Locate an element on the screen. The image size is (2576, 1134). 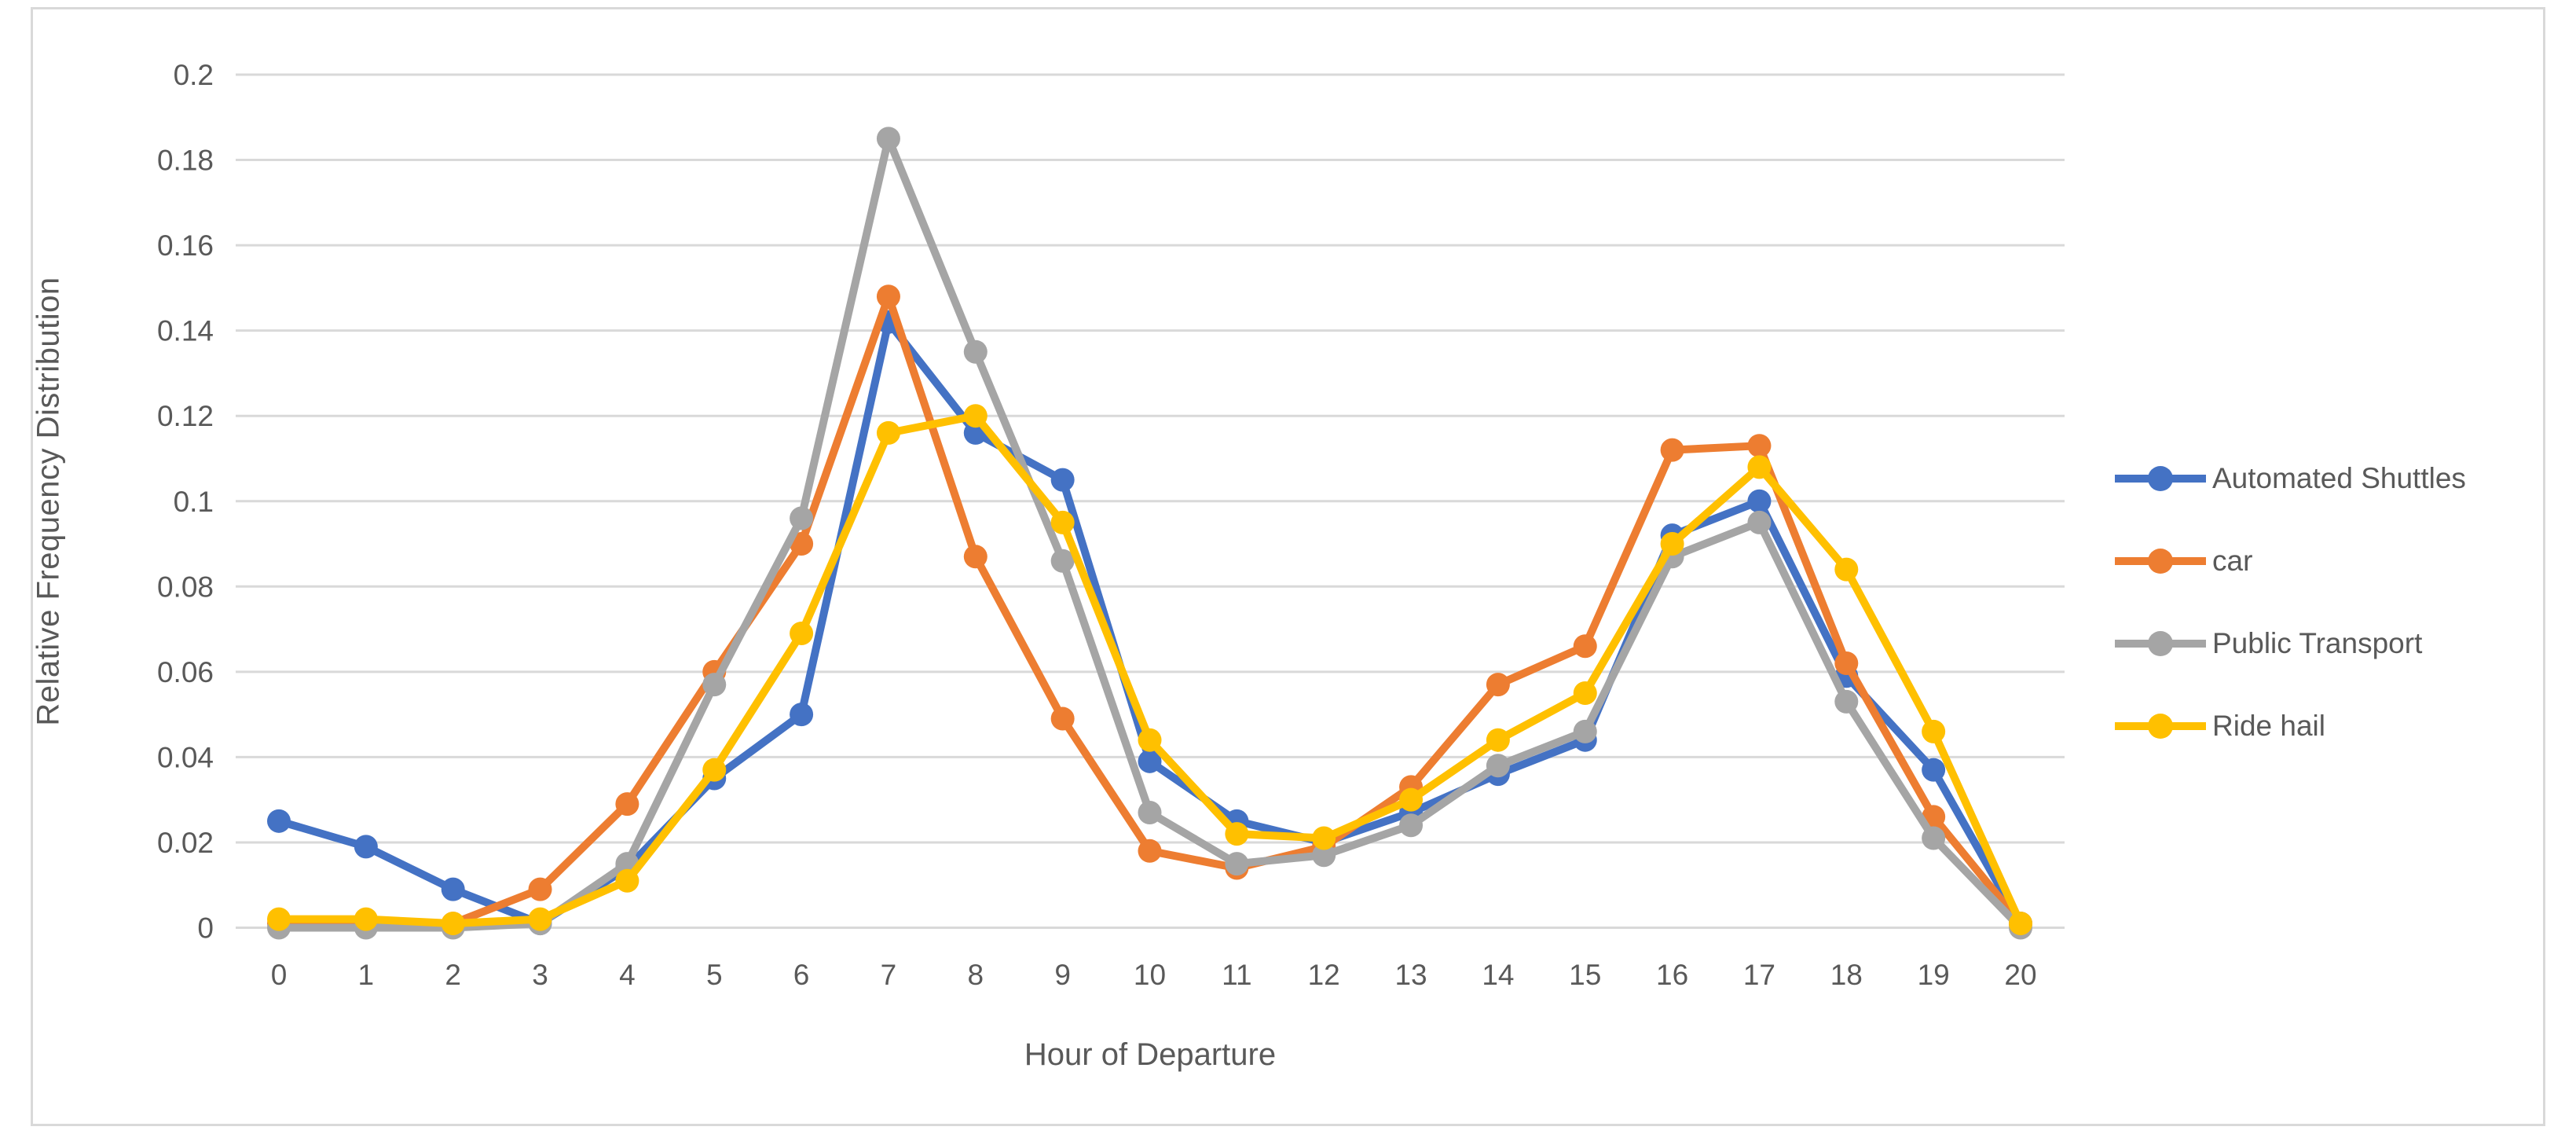
legend-item-automated-shuttles: Automated Shuttles is located at coordinates (2289, 478).